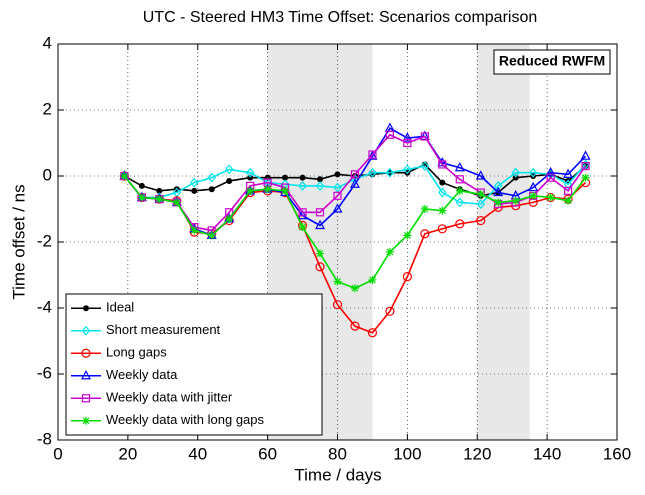  Describe the element at coordinates (120, 307) in the screenshot. I see `legend-label: Ideal` at that location.